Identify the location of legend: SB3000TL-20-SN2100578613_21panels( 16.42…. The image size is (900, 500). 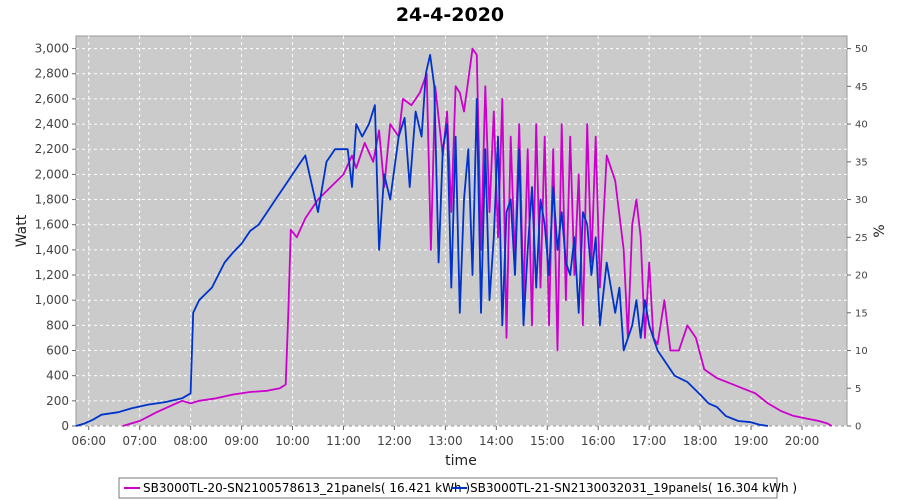
(457, 488).